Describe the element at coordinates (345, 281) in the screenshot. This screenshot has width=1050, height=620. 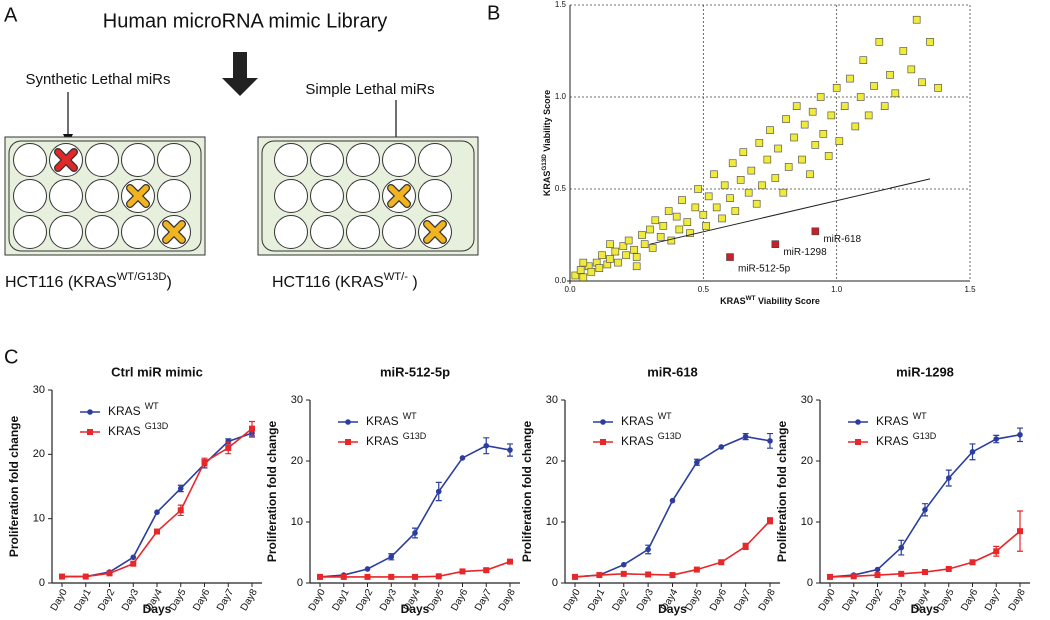
I see `plate-label: HCT116 (KRASWT/- )` at that location.